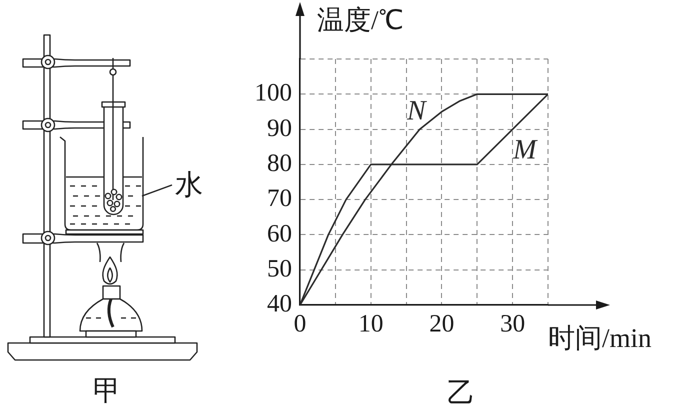  What do you see at coordinates (360, 20) in the screenshot?
I see `y-axis-title: 温度/℃` at bounding box center [360, 20].